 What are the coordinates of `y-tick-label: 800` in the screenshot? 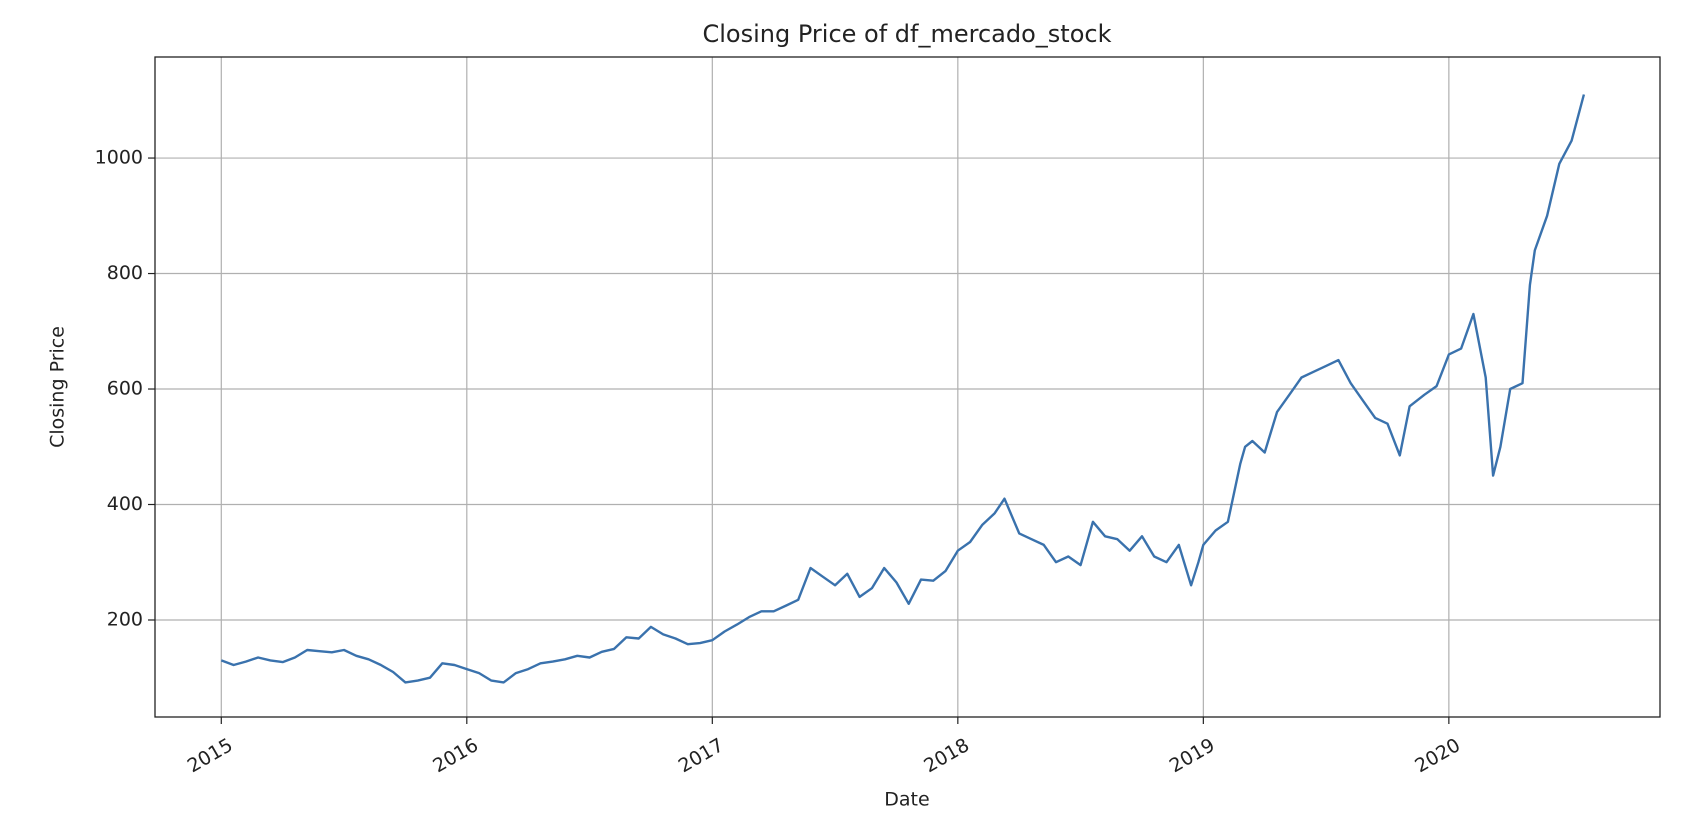 It's located at (125, 273).